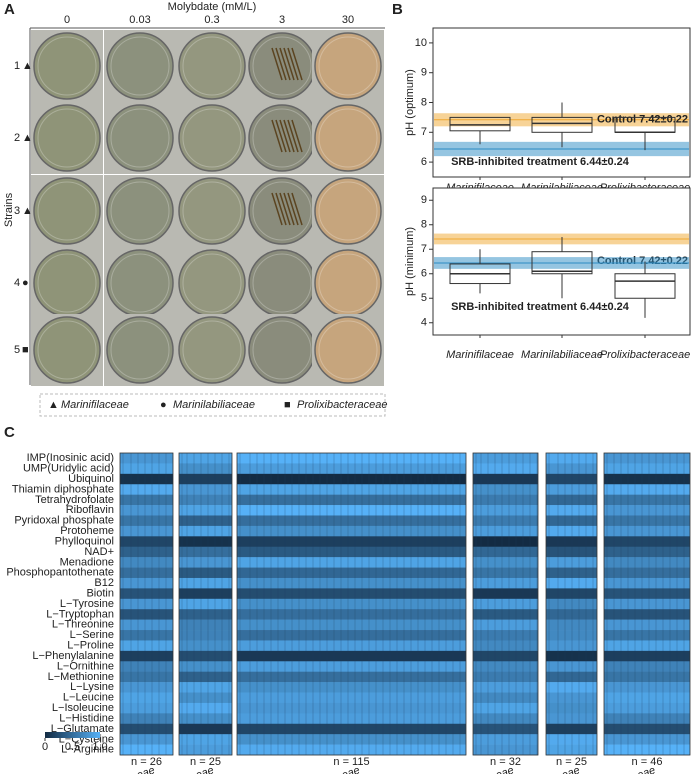 Image resolution: width=696 pixels, height=774 pixels. I want to click on band-label: Control 7.42±0.22, so click(642, 120).